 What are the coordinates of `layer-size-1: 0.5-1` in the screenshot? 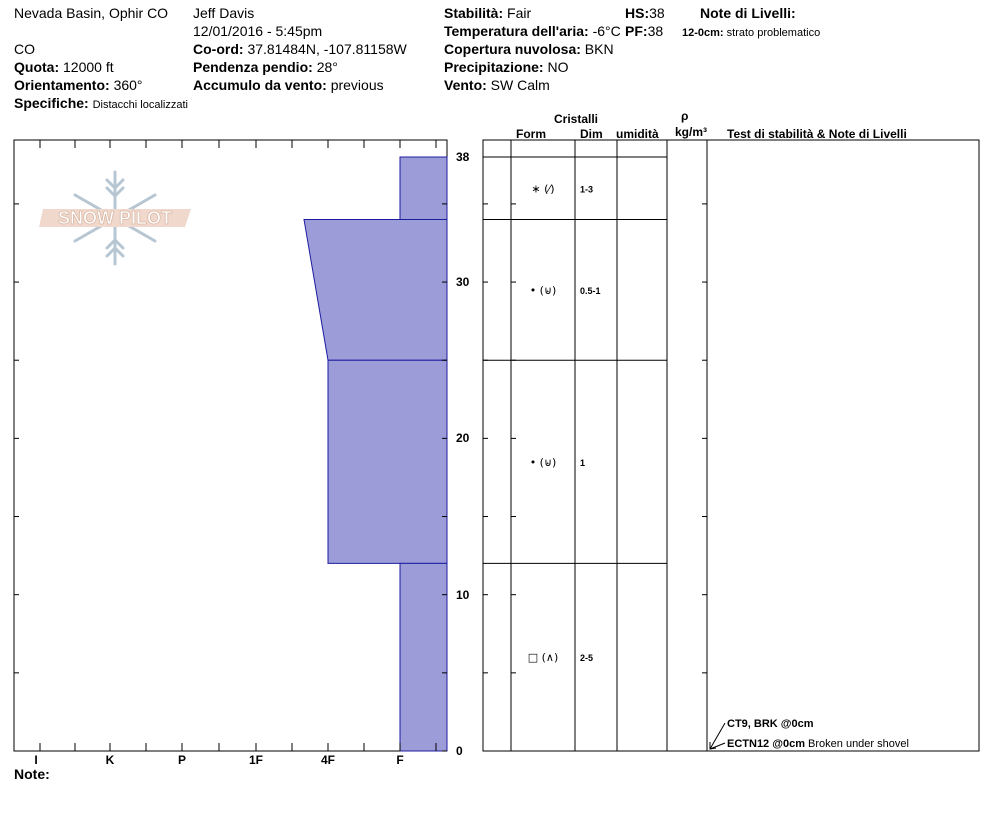 It's located at (590, 291).